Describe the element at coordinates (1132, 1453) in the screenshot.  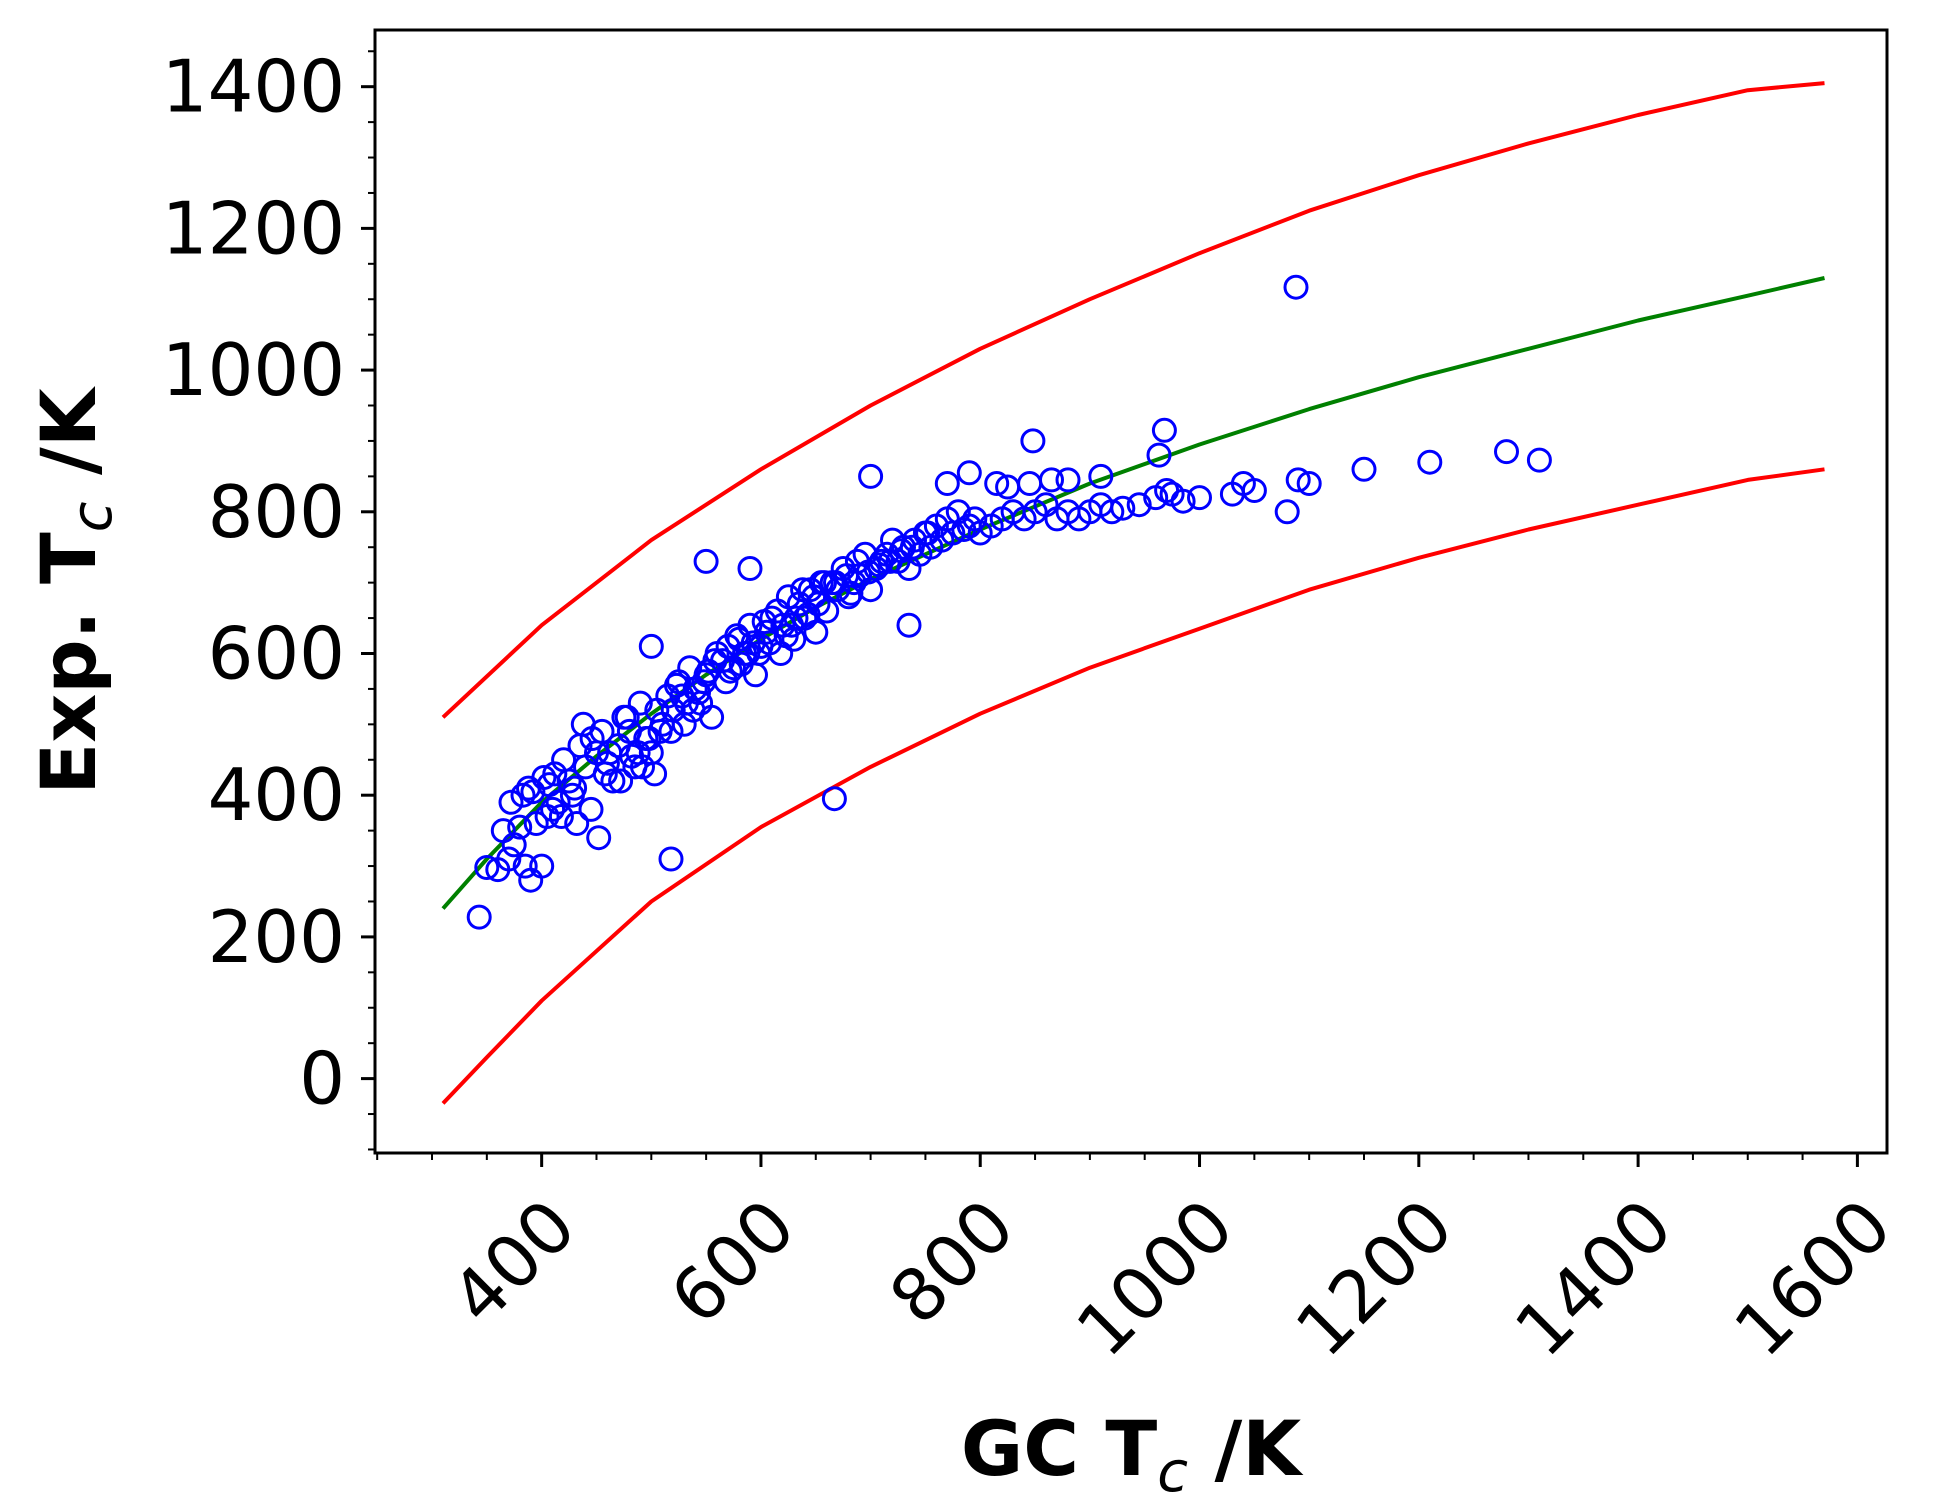
I see `x-axis-title: GC Tc /K` at that location.